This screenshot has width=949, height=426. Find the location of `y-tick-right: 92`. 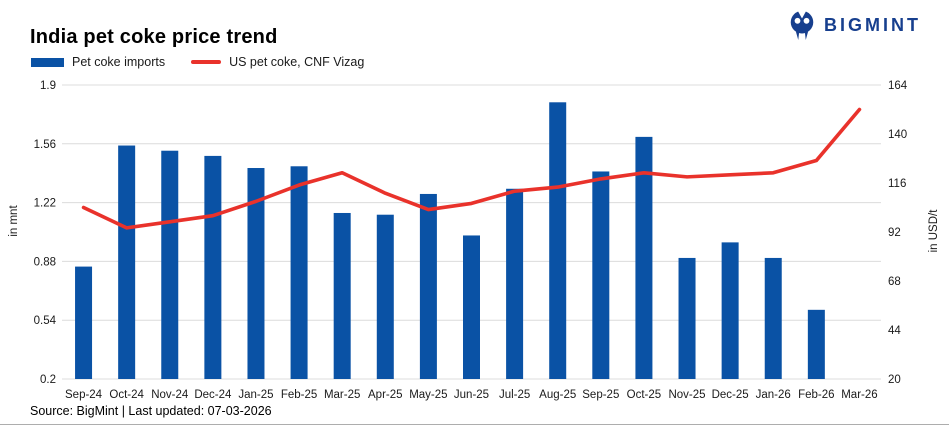

y-tick-right: 92 is located at coordinates (894, 233).